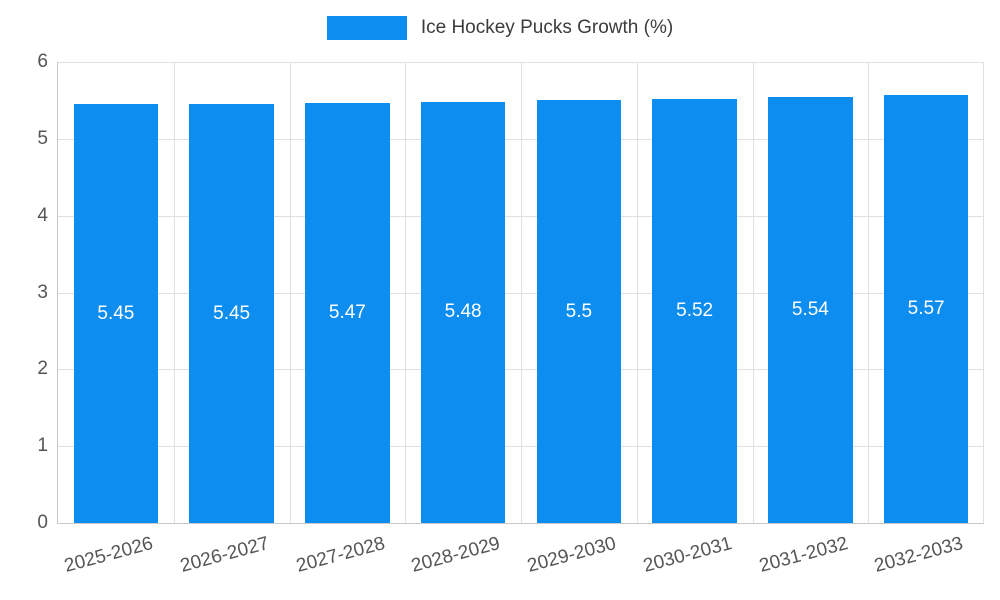 This screenshot has height=600, width=1000. Describe the element at coordinates (919, 555) in the screenshot. I see `x-axis-tick-label: 2032-2033` at that location.